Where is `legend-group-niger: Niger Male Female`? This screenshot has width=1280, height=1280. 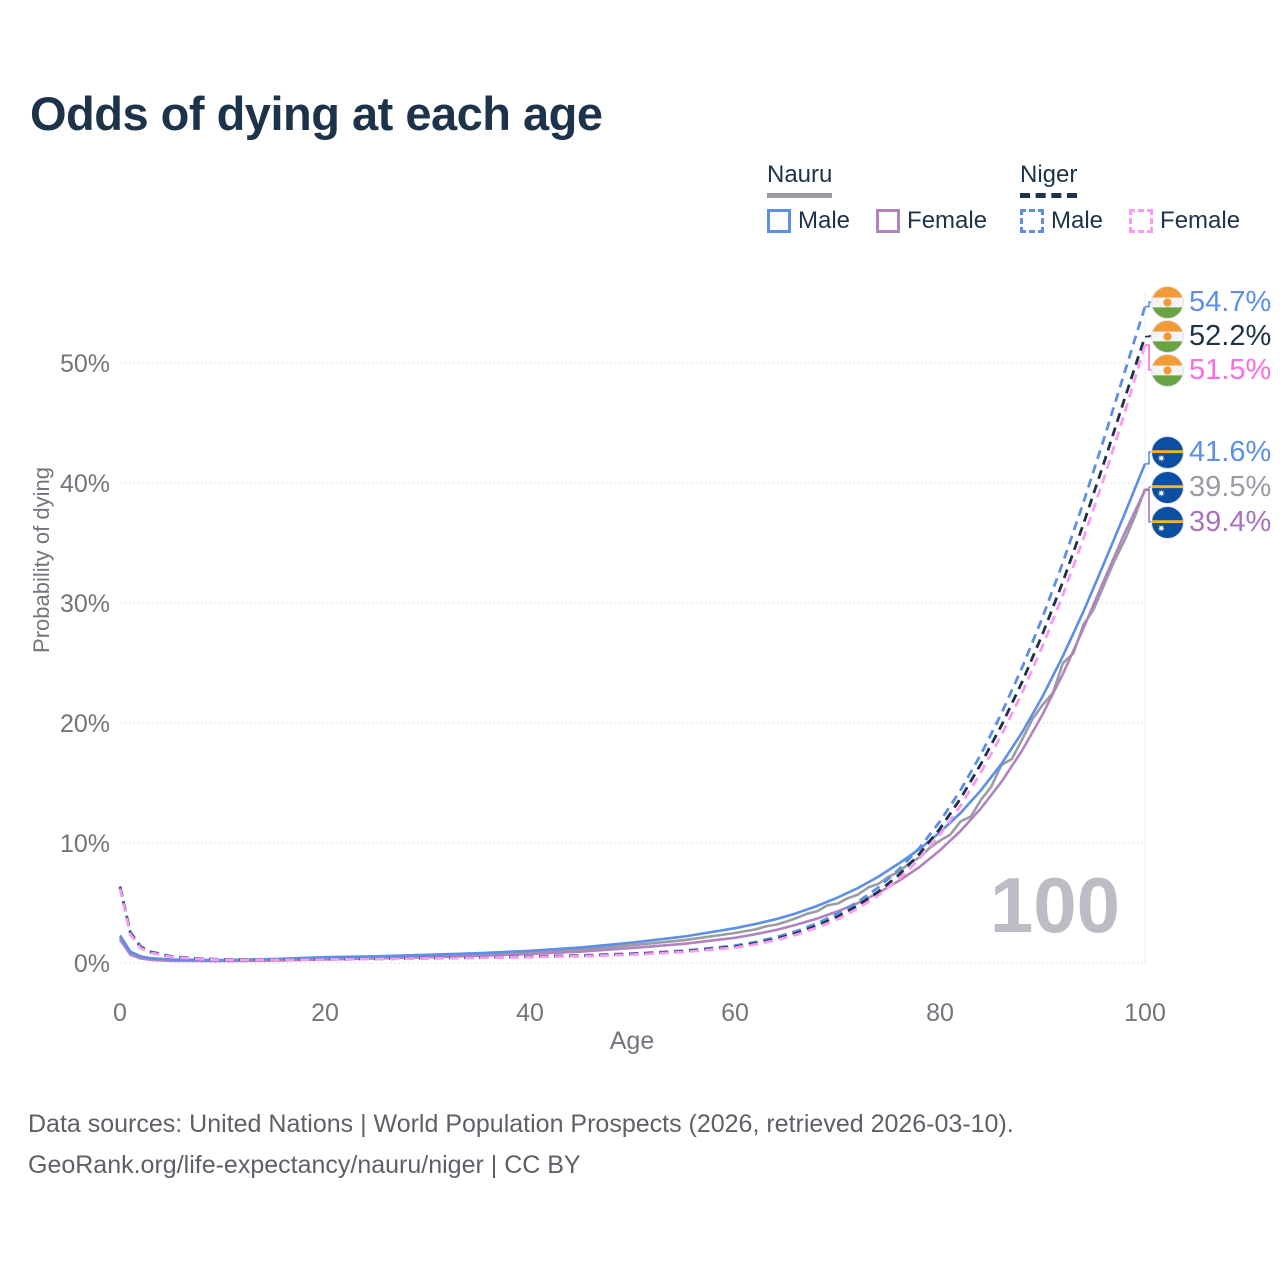
legend-group-niger: Niger Male Female is located at coordinates (1130, 198).